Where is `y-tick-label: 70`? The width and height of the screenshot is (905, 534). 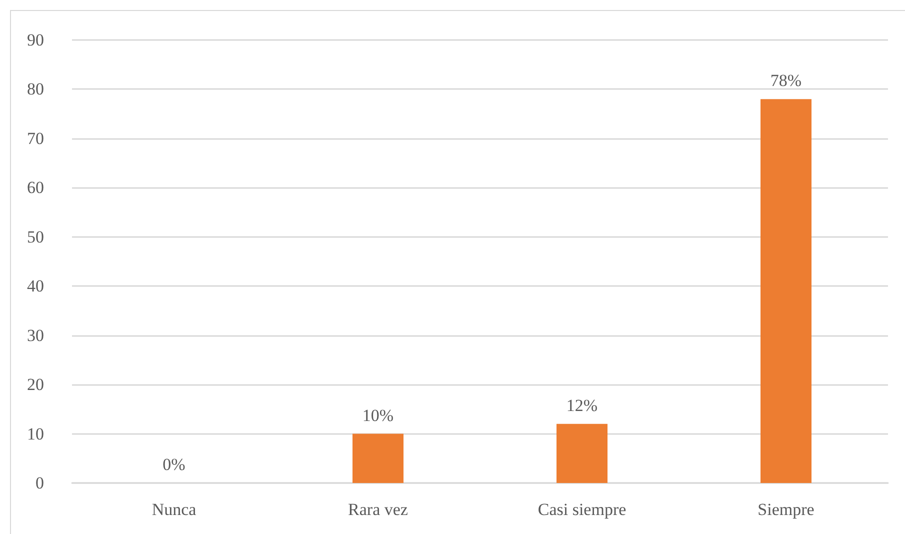
y-tick-label: 70 is located at coordinates (35, 138).